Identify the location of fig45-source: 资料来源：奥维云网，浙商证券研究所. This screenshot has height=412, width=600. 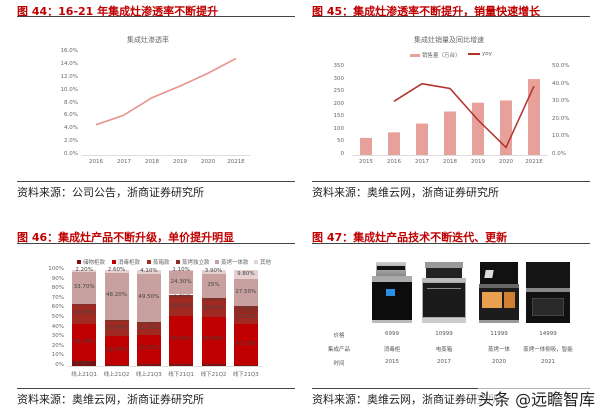
(405, 192).